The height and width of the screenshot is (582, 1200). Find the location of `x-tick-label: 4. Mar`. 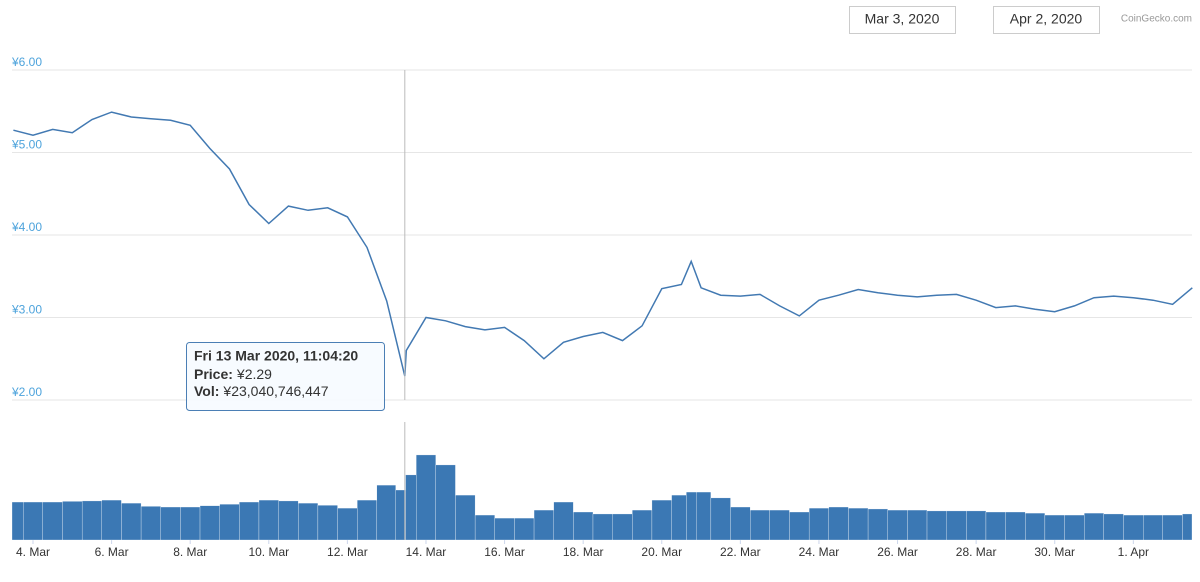

x-tick-label: 4. Mar is located at coordinates (33, 552).